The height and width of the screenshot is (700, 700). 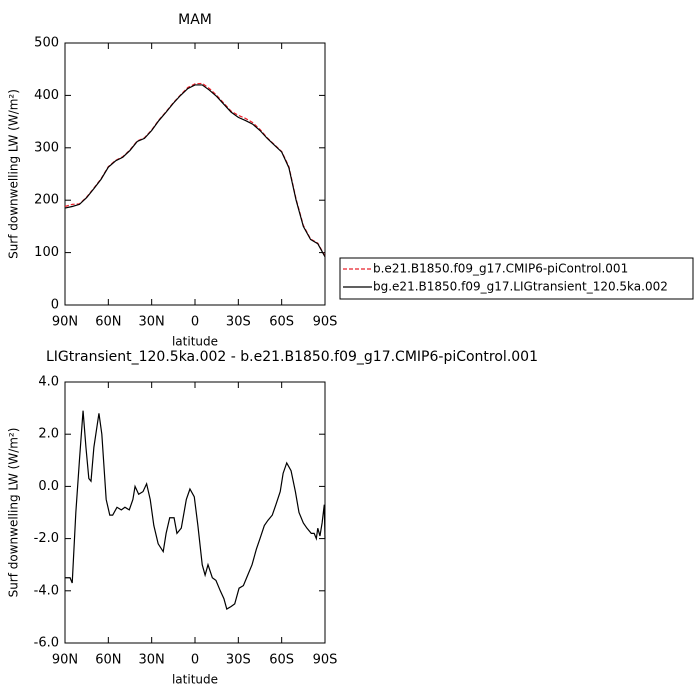 What do you see at coordinates (48, 486) in the screenshot?
I see `y-tick-label: 0.0` at bounding box center [48, 486].